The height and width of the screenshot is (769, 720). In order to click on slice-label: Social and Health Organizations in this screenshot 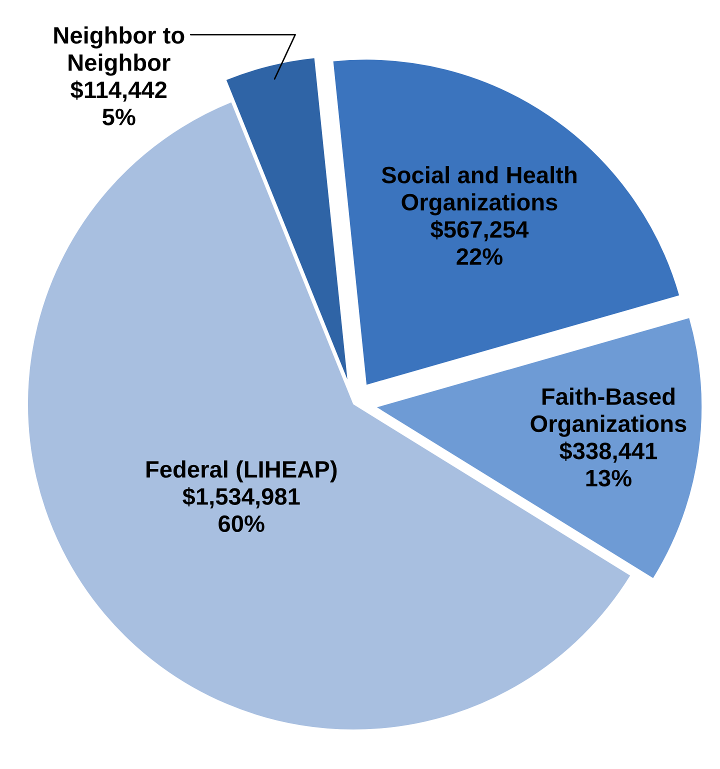, I will do `click(479, 191)`.